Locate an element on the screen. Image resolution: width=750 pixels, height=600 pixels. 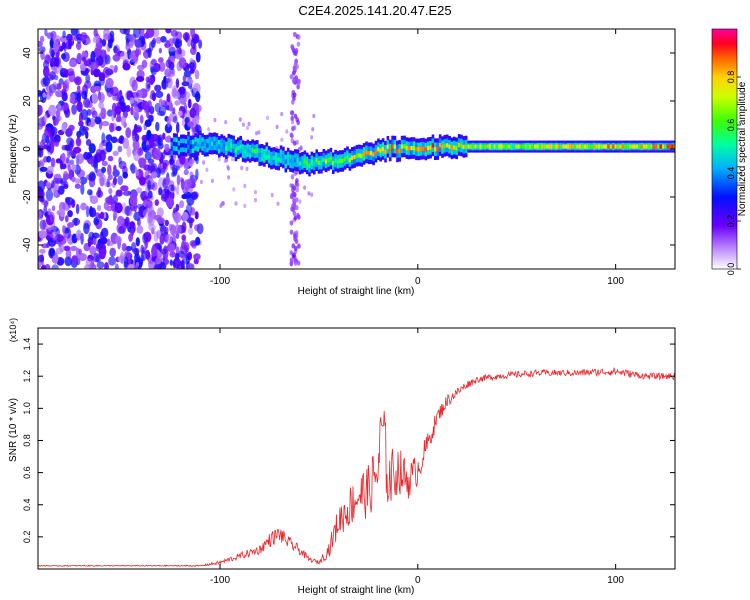
colorbar-tick-label: 0.6 is located at coordinates (731, 125).